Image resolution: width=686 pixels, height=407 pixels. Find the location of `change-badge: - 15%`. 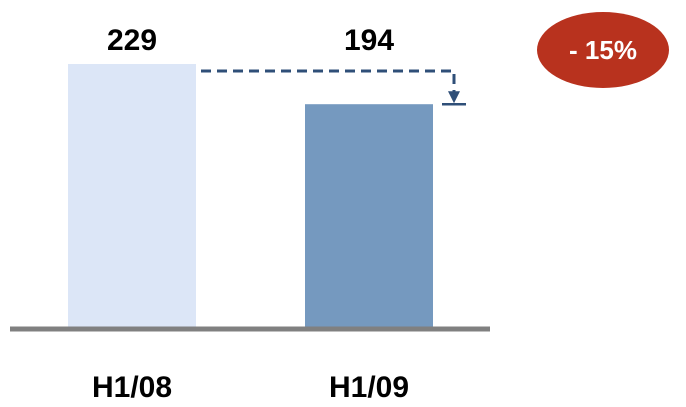

change-badge: - 15% is located at coordinates (603, 50).